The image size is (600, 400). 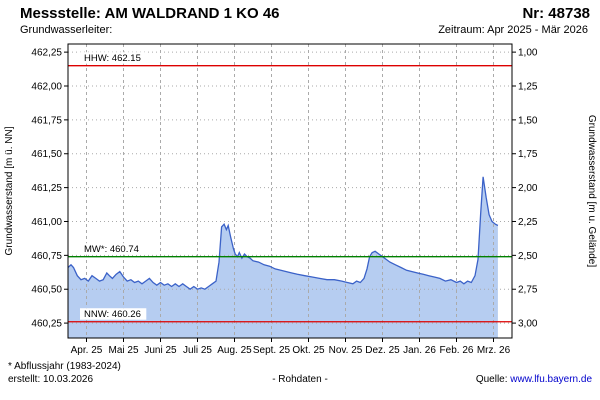 I want to click on source: Quelle: www.lfu.bayern.de, so click(x=494, y=379).